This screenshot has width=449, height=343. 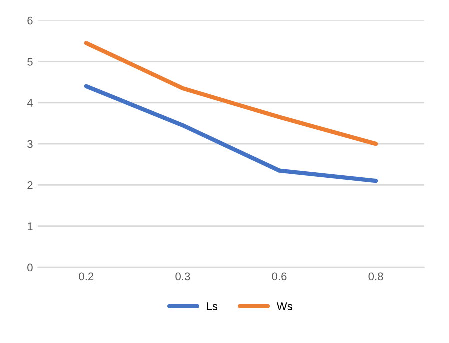 What do you see at coordinates (30, 268) in the screenshot?
I see `y-tick-label: 0` at bounding box center [30, 268].